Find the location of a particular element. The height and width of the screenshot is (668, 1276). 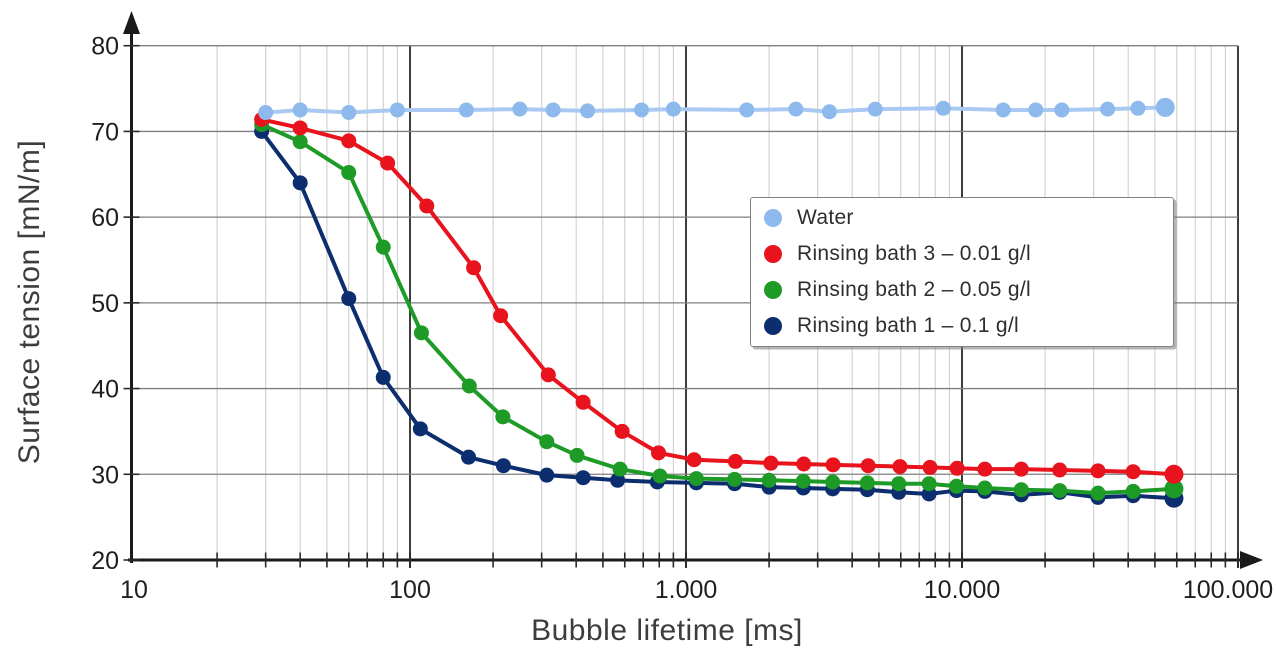

y-axis-arrow-icon is located at coordinates (131, 22).